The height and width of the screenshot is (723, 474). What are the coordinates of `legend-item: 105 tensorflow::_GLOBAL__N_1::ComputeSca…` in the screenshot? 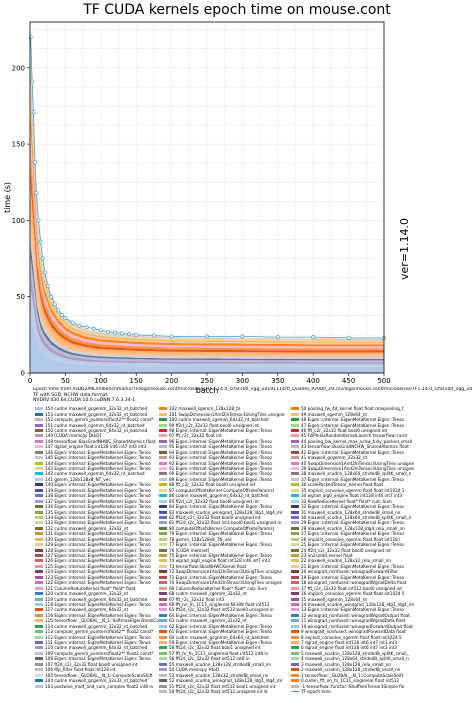 It's located at (107, 675).